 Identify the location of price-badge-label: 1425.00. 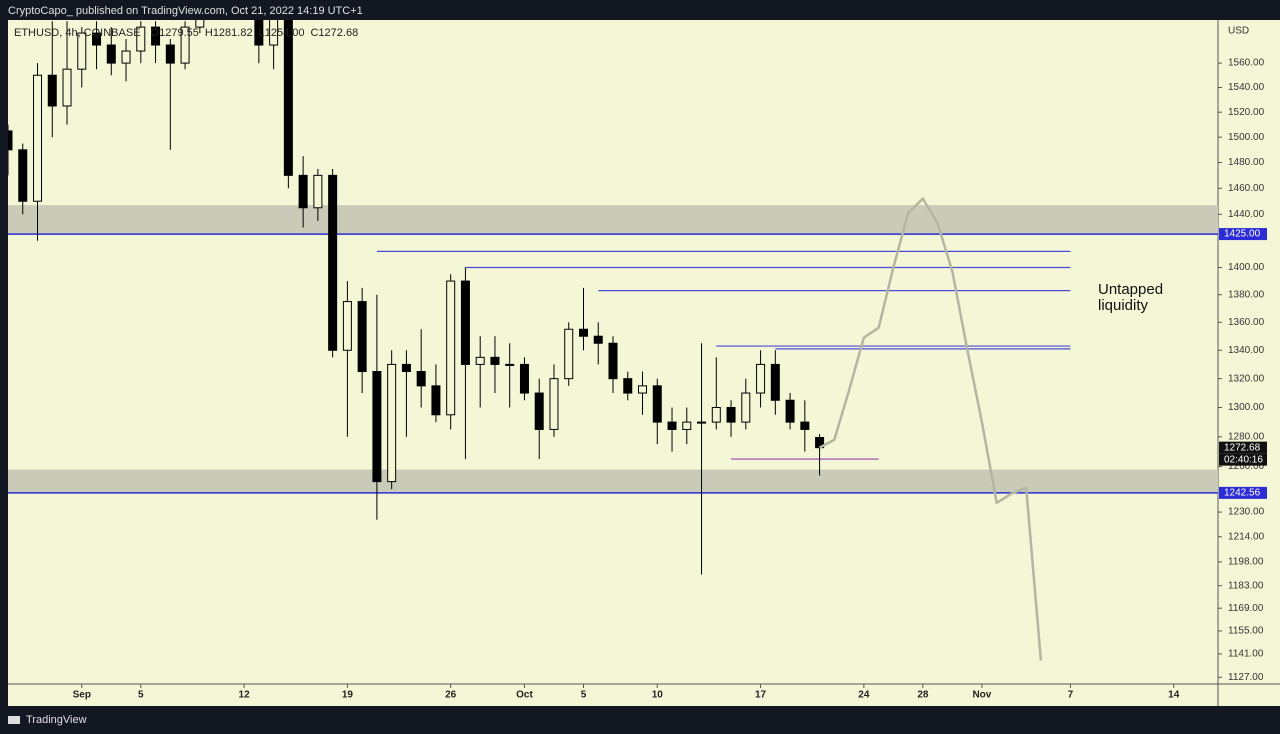
(1242, 234).